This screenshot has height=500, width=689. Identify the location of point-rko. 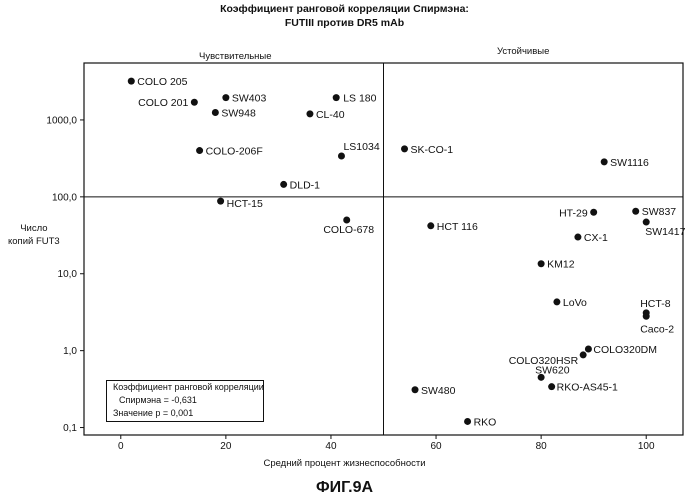
(468, 421).